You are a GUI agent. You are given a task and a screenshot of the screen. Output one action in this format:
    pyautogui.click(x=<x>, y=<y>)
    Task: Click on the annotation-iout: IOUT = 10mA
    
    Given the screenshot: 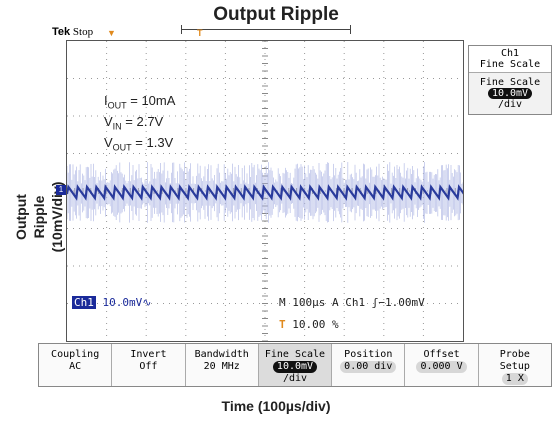 What is the action you would take?
    pyautogui.click(x=139, y=103)
    